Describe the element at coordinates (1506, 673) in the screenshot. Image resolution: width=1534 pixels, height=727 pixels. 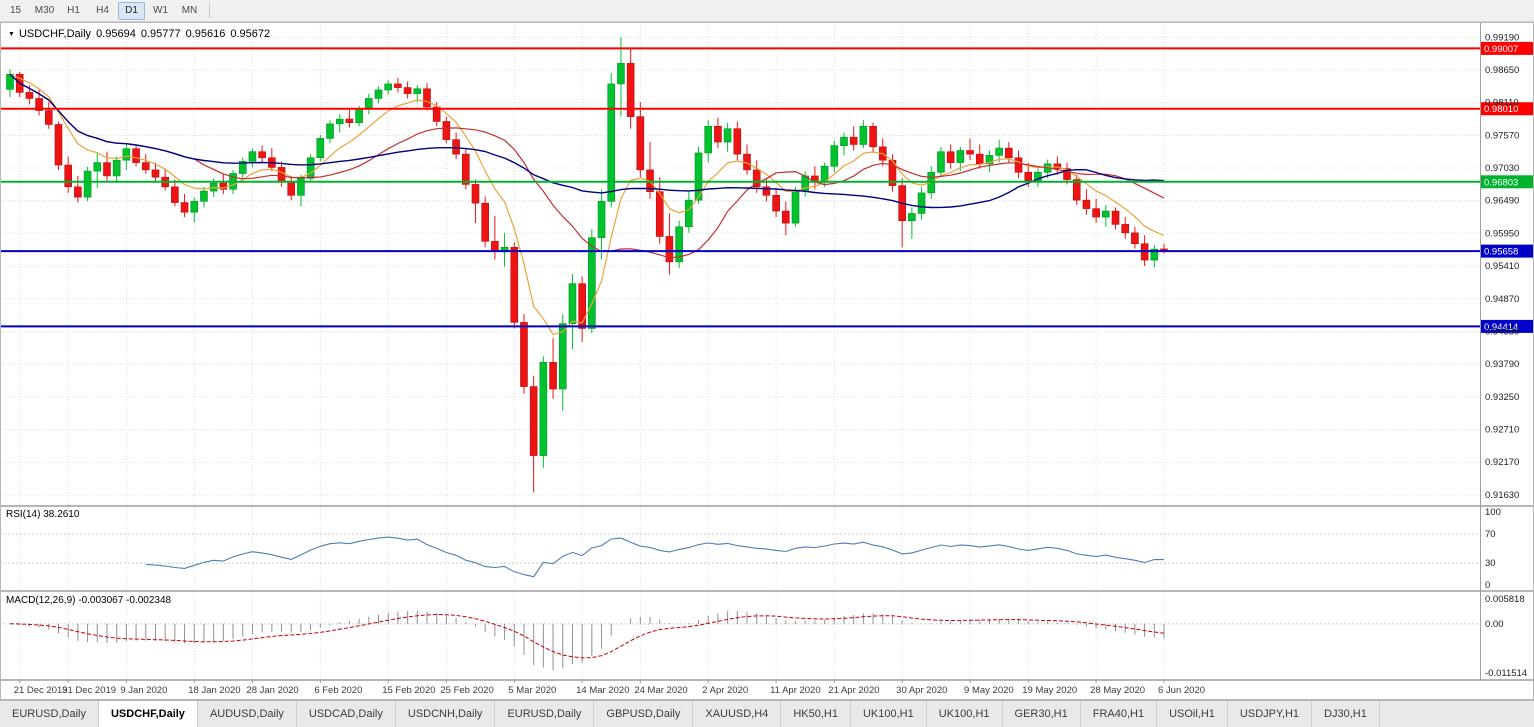
I see `svg-text: -0.011514` at that location.